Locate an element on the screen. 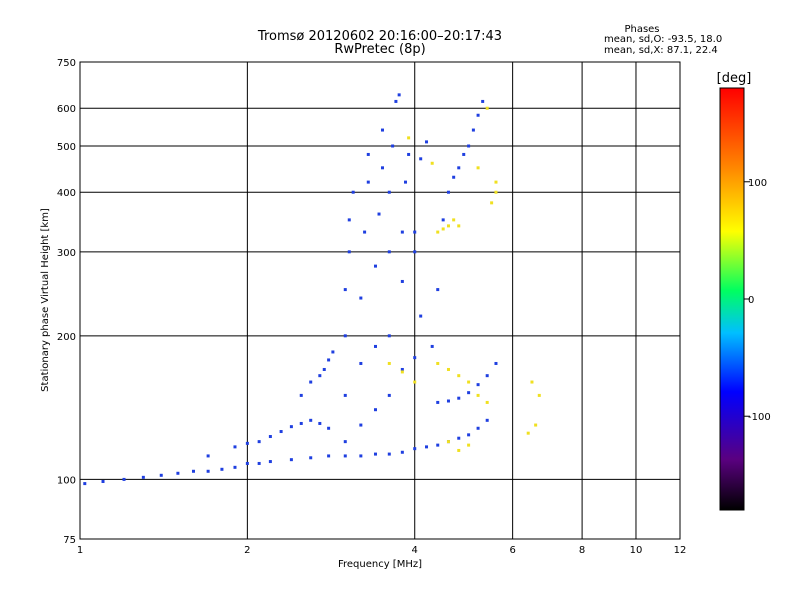 This screenshot has width=800, height=600. phases-header: Phases is located at coordinates (641, 29).